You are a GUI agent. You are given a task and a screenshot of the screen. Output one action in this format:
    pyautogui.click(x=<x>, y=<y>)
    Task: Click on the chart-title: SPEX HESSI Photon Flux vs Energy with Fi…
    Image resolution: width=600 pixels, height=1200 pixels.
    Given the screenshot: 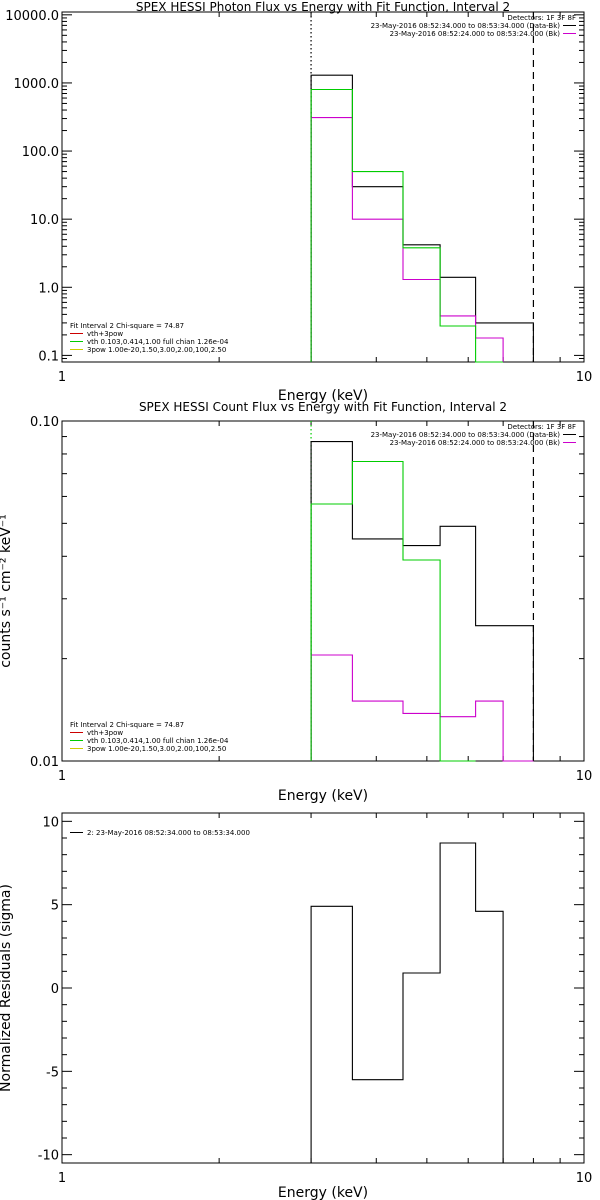 What is the action you would take?
    pyautogui.click(x=323, y=7)
    